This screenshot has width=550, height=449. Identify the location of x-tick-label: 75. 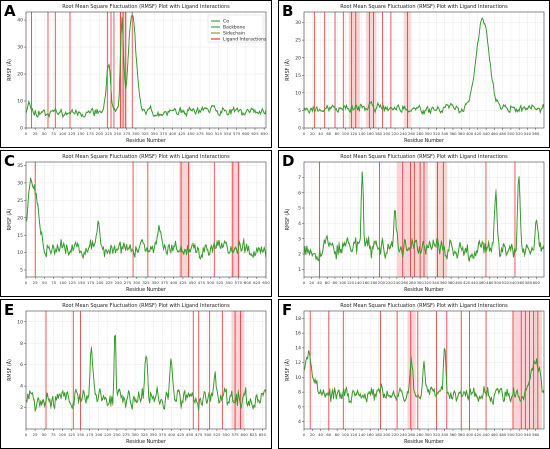
(53, 282).